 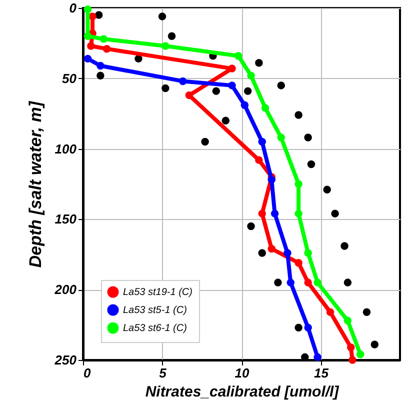 I want to click on x-tick-label: 0, so click(x=88, y=373).